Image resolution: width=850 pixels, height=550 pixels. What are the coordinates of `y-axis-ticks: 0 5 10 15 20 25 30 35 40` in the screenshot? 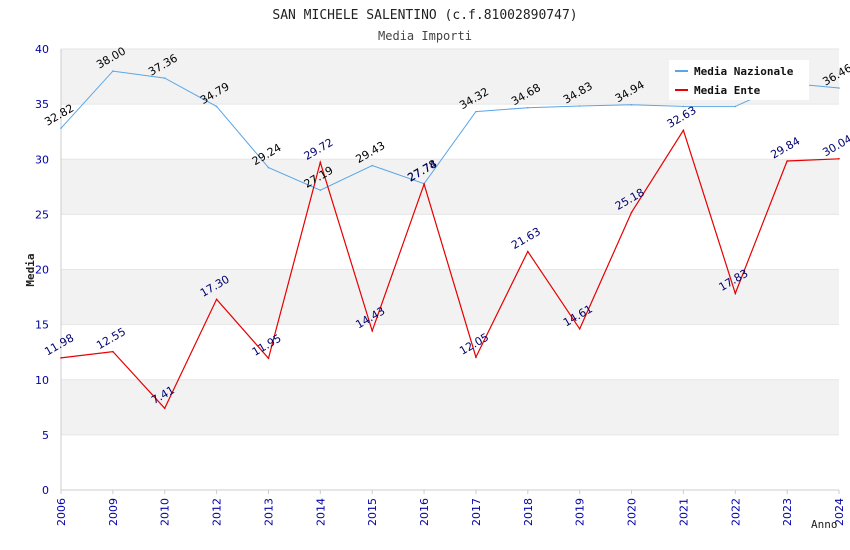 It's located at (42, 270).